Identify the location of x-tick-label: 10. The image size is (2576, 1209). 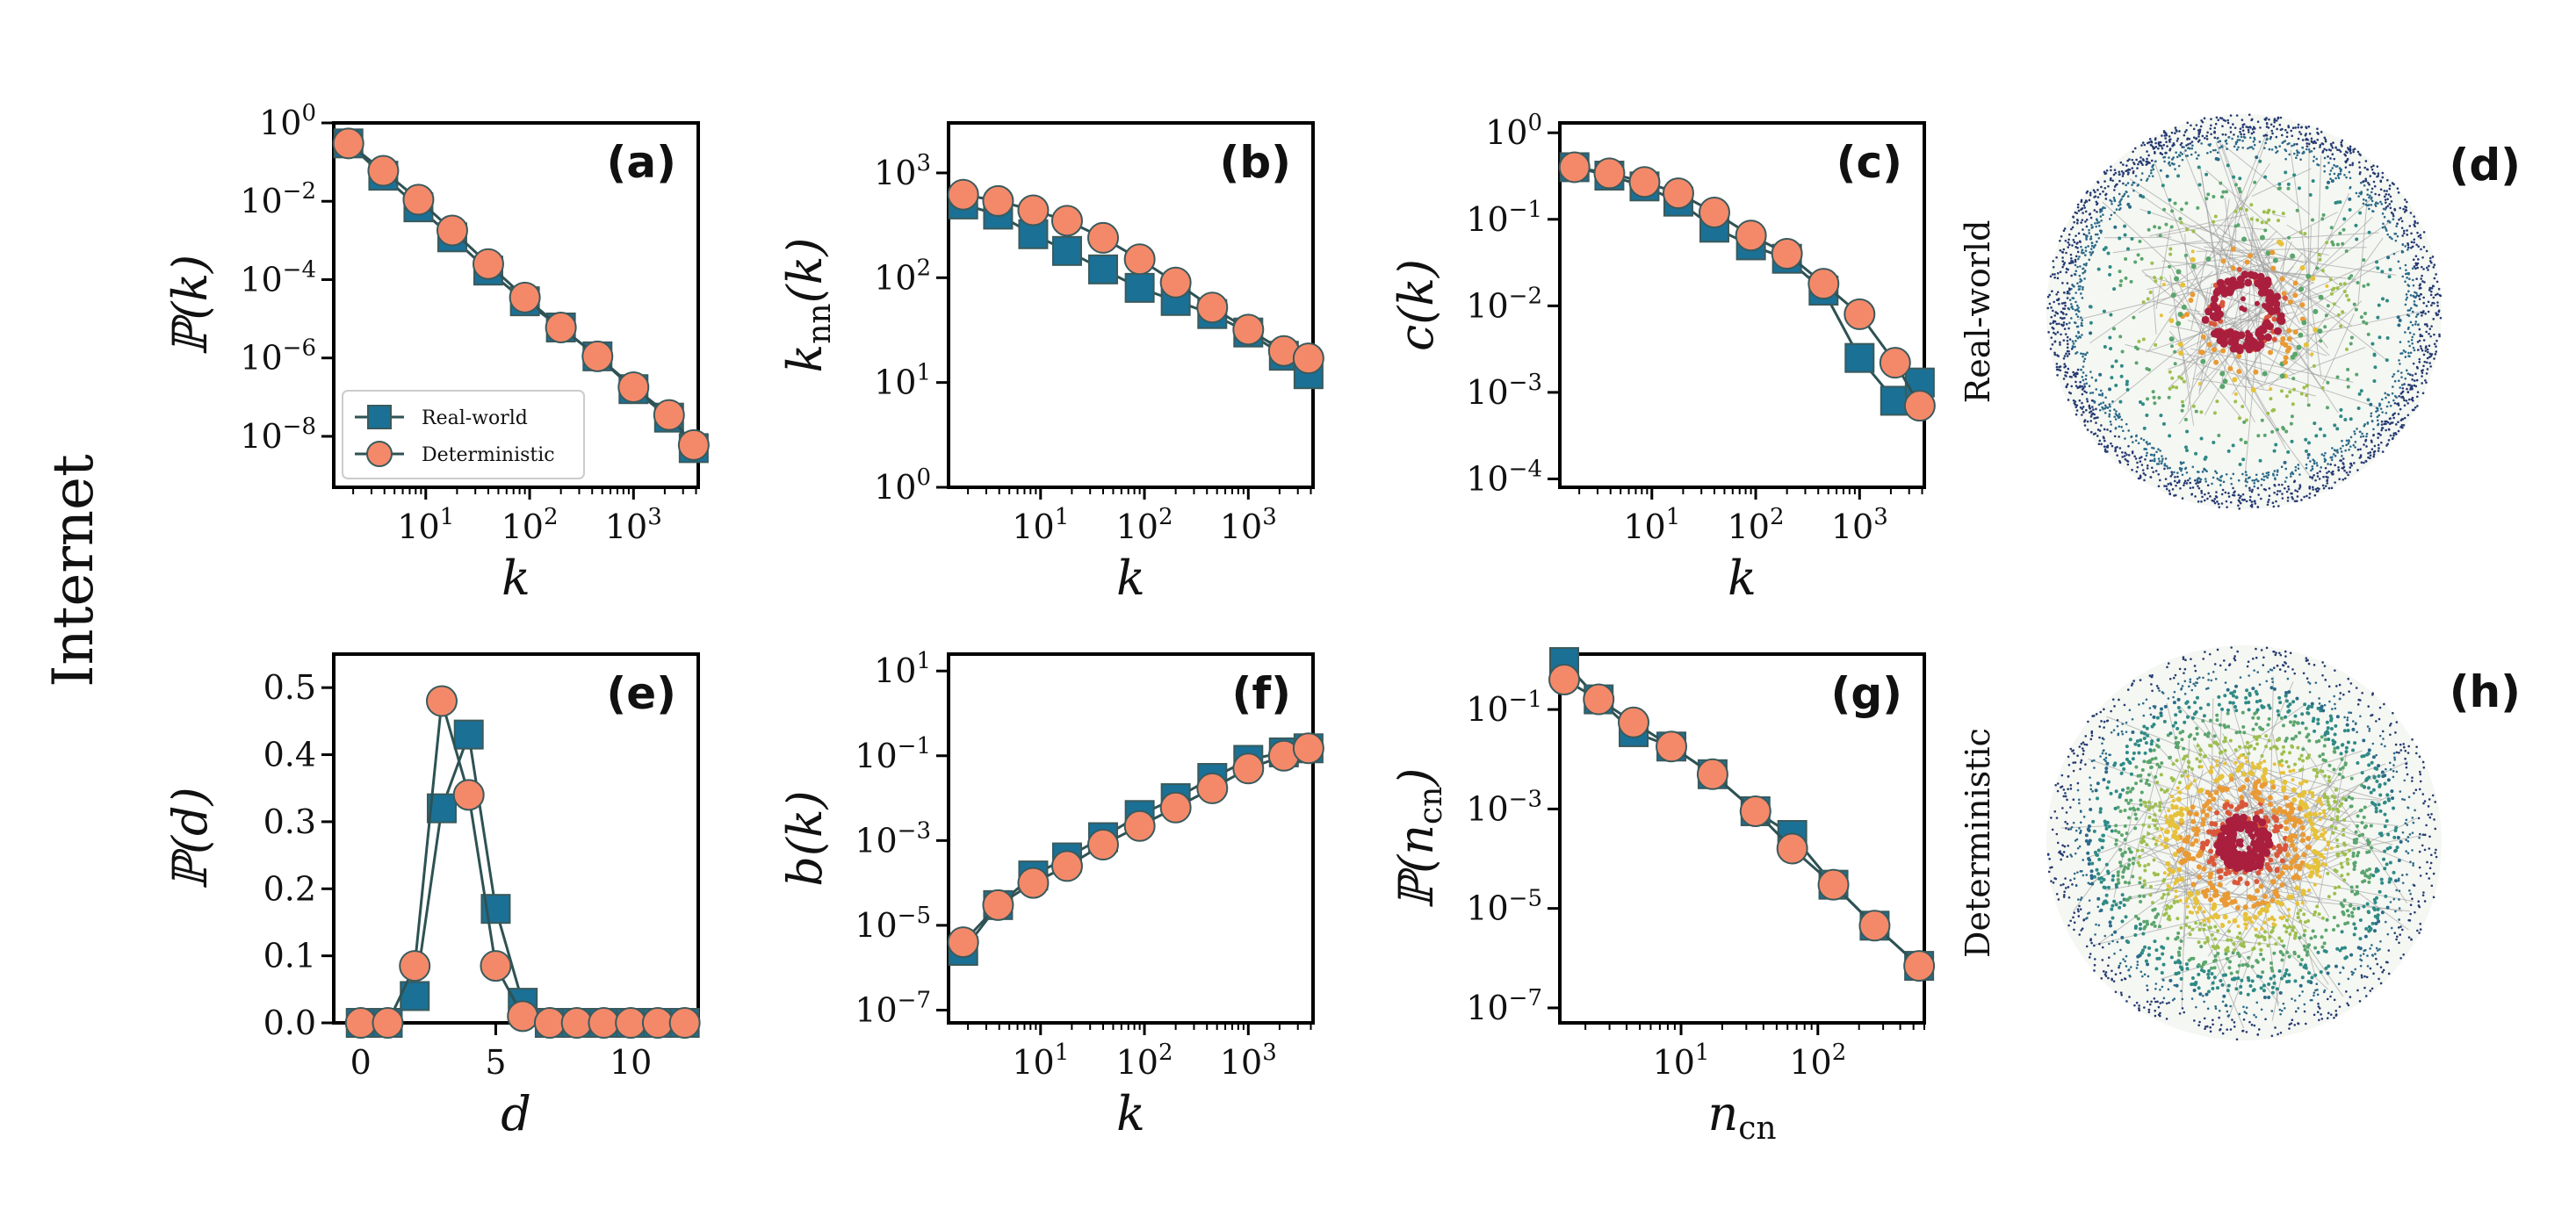
(631, 1062).